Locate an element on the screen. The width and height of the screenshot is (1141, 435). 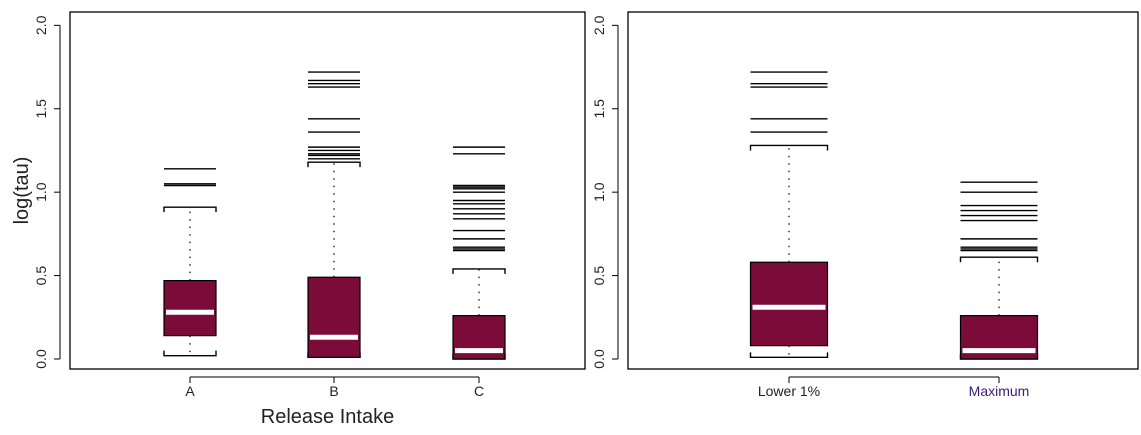
x-tick-label: A is located at coordinates (190, 391).